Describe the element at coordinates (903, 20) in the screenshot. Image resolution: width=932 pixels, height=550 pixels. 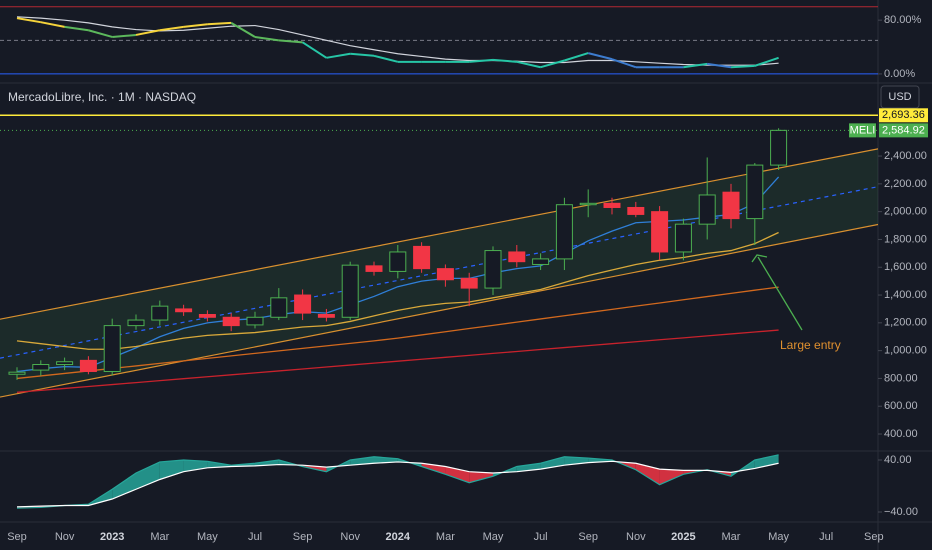
I see `y-tick-label: 80.00%` at that location.